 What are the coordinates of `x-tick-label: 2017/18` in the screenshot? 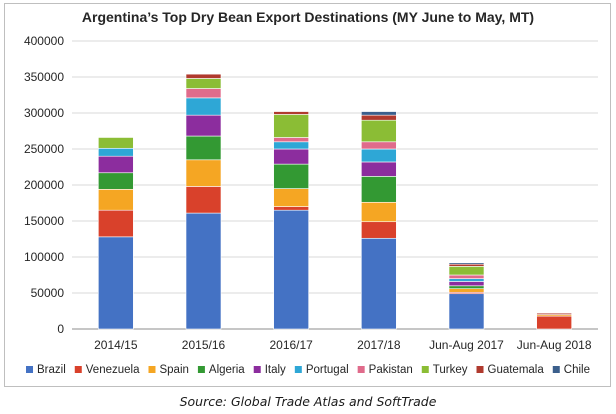 It's located at (379, 345).